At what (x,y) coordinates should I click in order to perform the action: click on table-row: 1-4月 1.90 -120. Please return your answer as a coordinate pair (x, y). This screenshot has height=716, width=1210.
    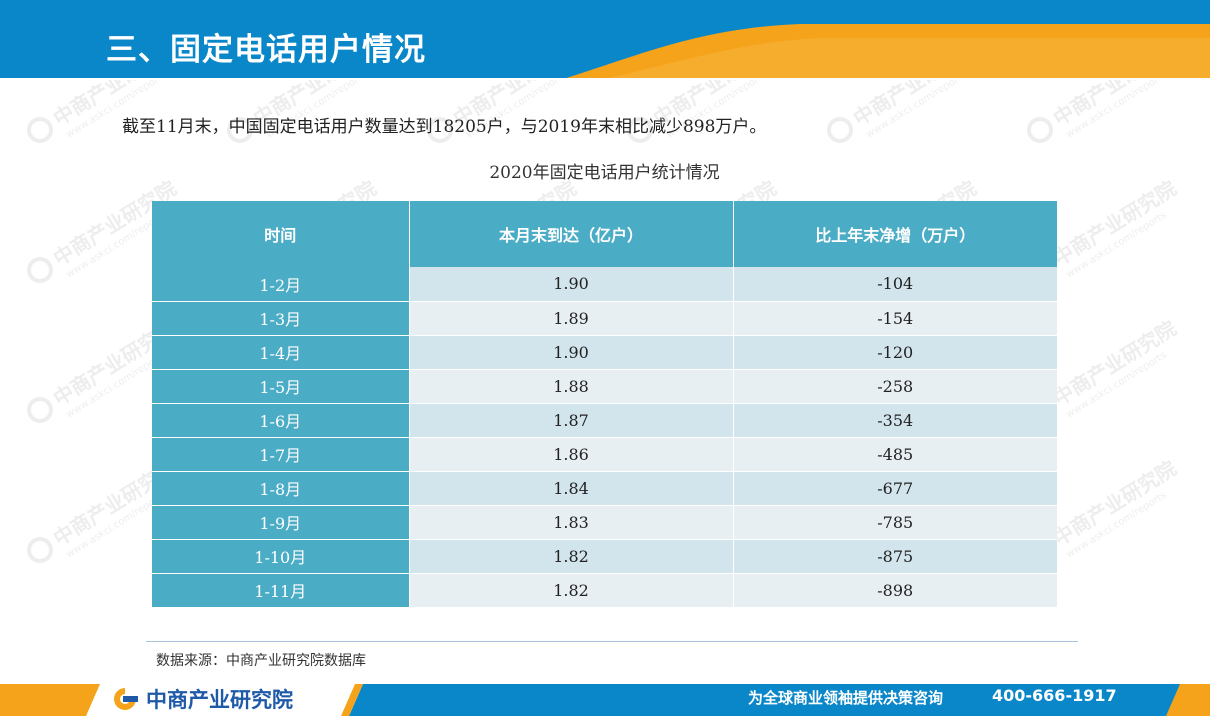
    Looking at the image, I should click on (604, 352).